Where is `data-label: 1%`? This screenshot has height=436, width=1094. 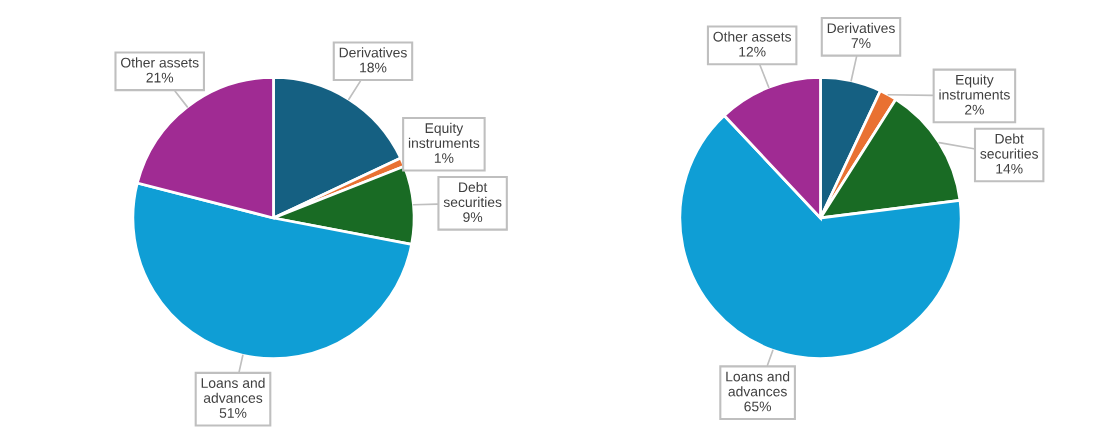
data-label: 1% is located at coordinates (444, 158).